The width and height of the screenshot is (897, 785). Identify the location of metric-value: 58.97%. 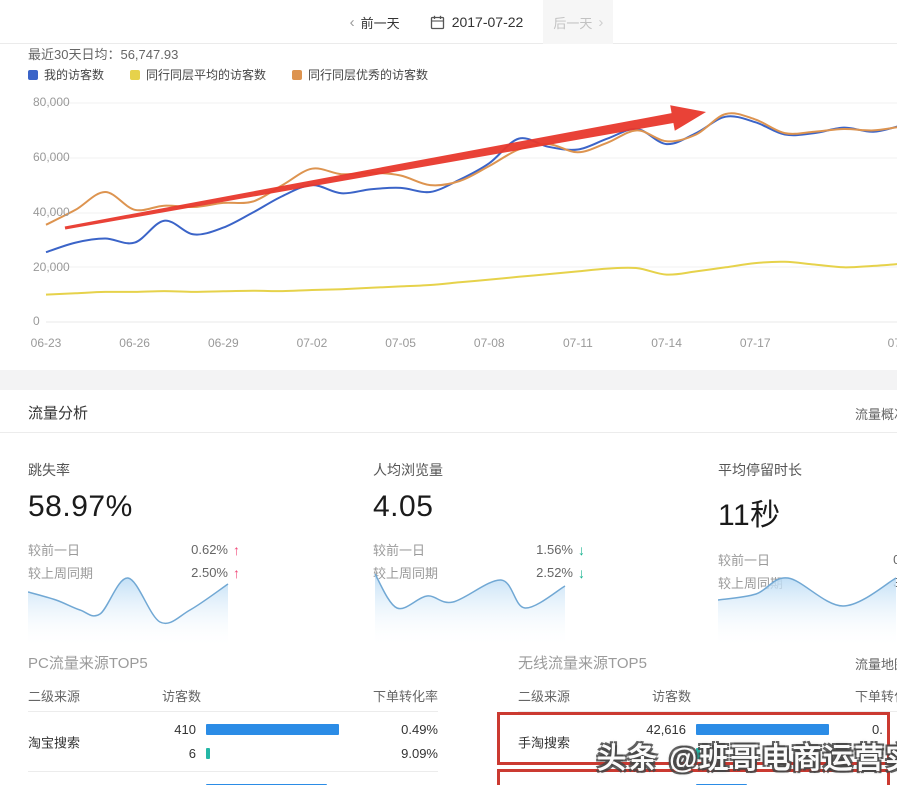
(80, 506).